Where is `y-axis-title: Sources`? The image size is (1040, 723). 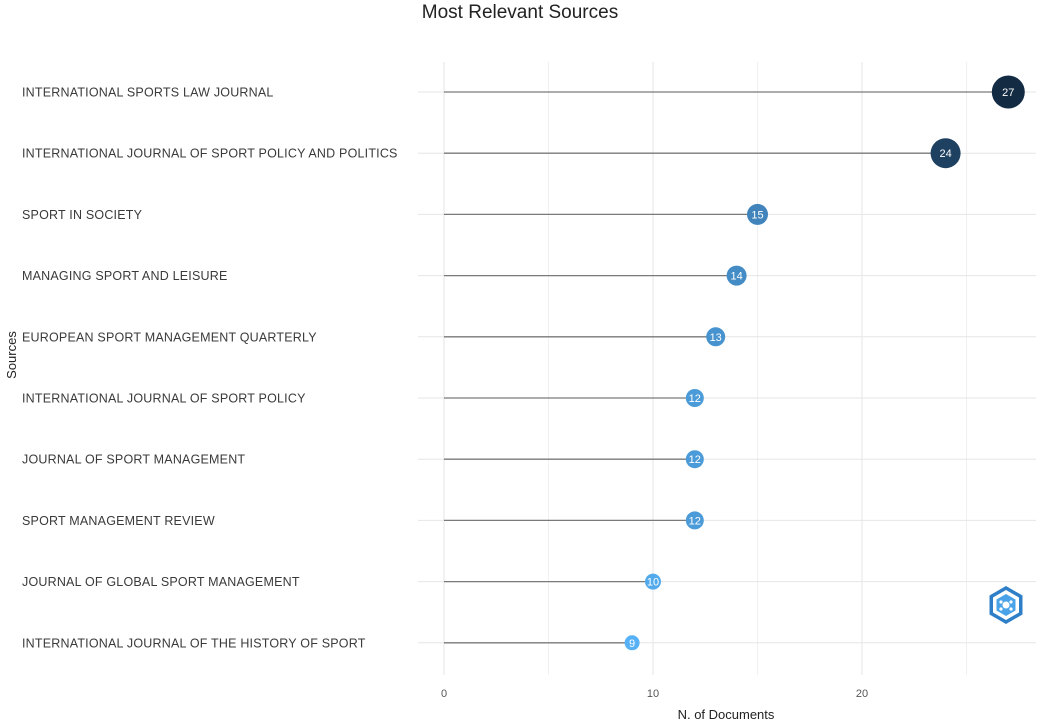
y-axis-title: Sources is located at coordinates (11, 355).